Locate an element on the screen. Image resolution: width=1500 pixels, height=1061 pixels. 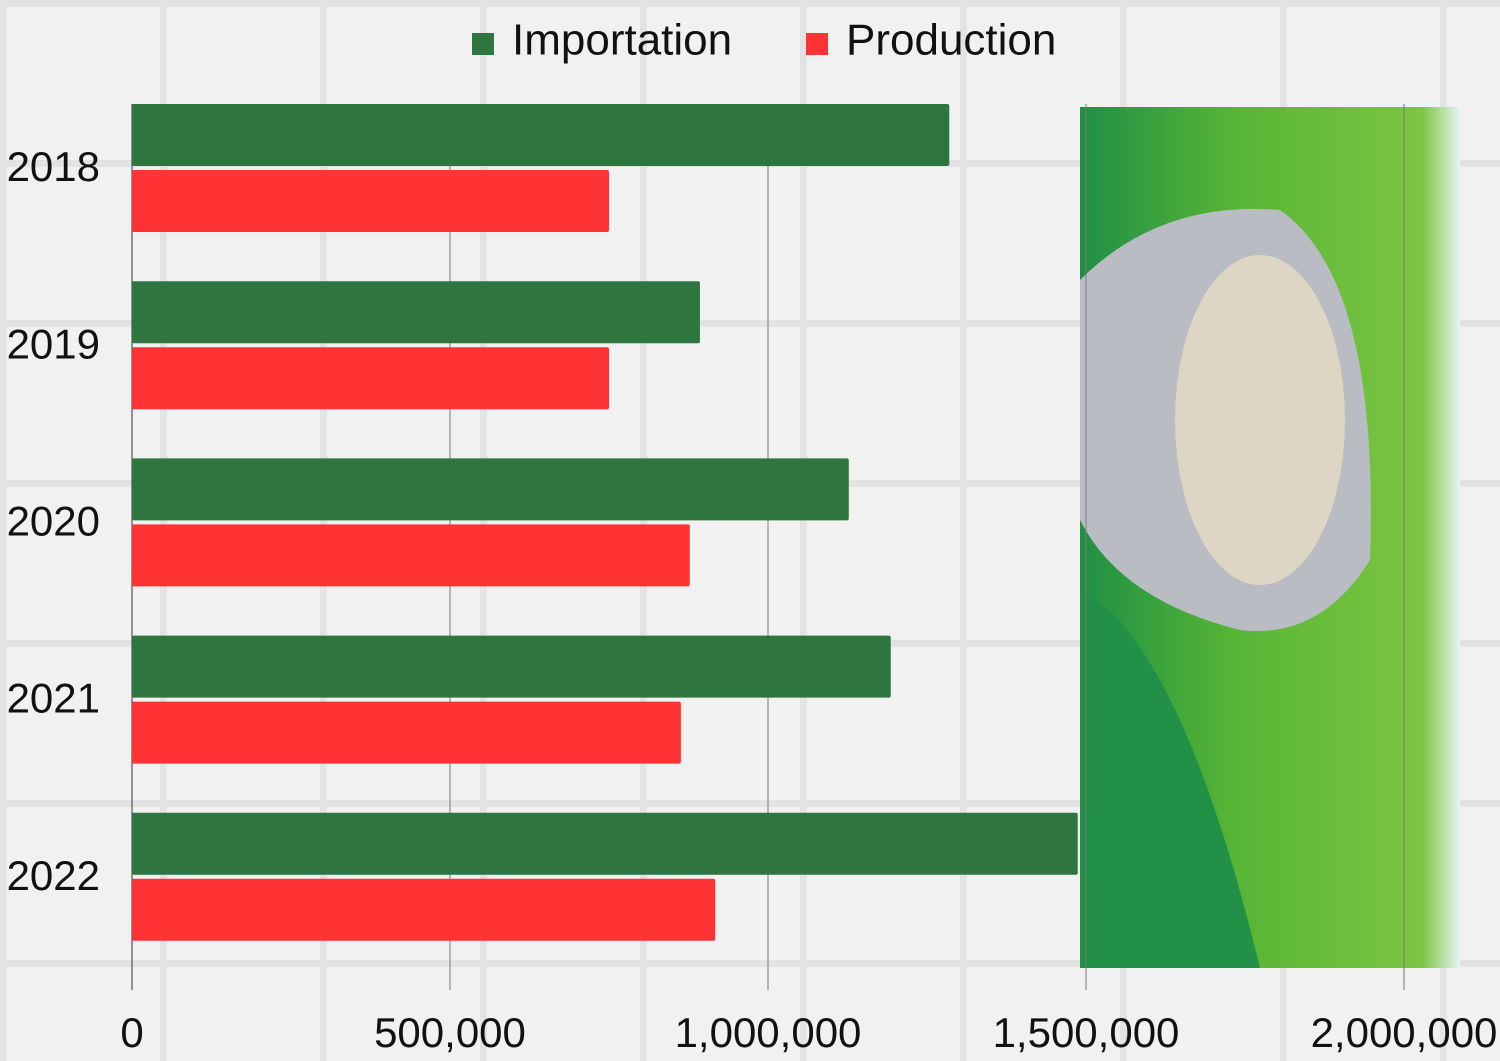
y-tick-label: 2019 is located at coordinates (53, 343).